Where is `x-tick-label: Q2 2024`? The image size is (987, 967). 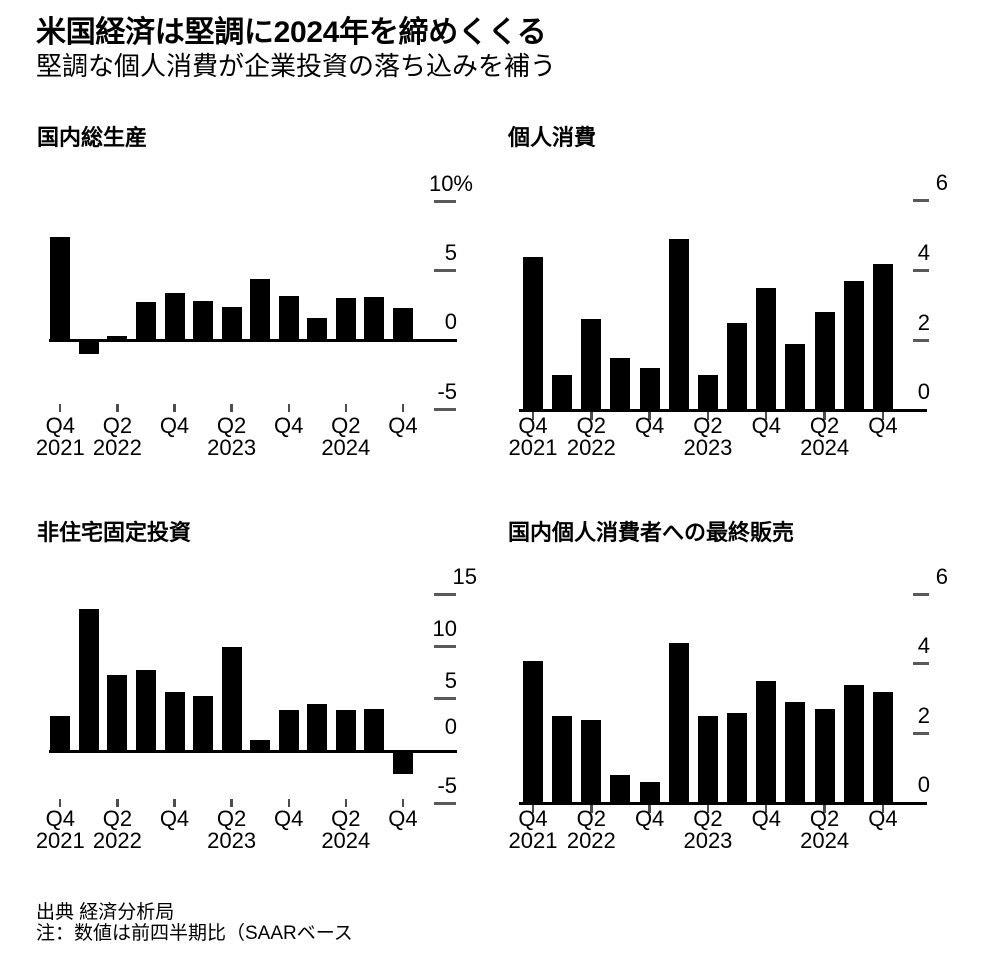
x-tick-label: Q2 2024 is located at coordinates (824, 829).